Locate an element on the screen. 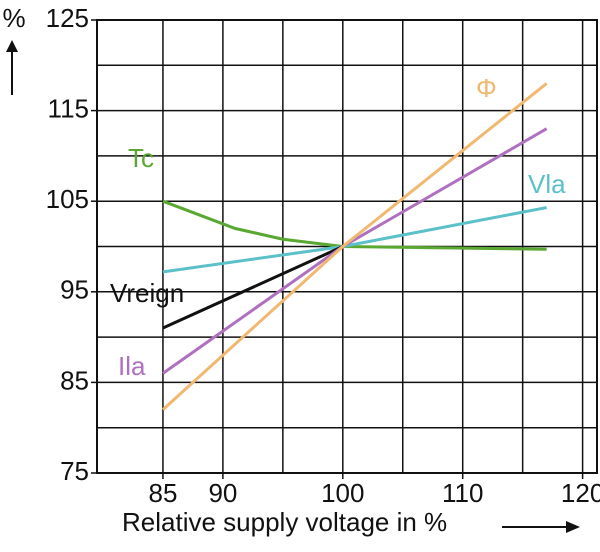  y-tick-label: 85 is located at coordinates (74, 380).